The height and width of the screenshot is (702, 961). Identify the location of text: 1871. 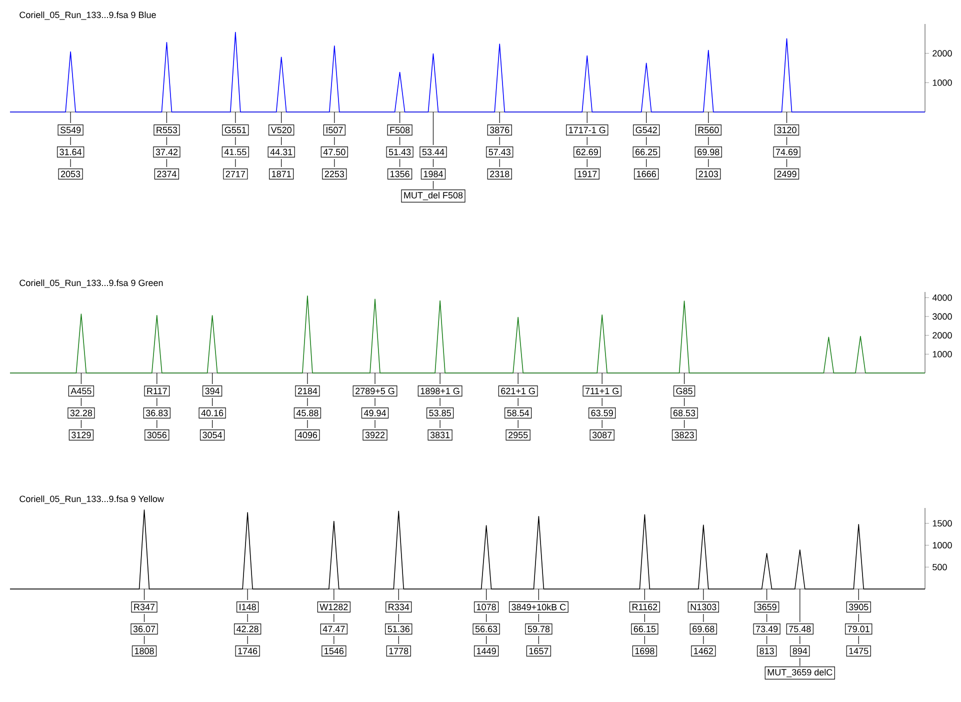
(281, 174).